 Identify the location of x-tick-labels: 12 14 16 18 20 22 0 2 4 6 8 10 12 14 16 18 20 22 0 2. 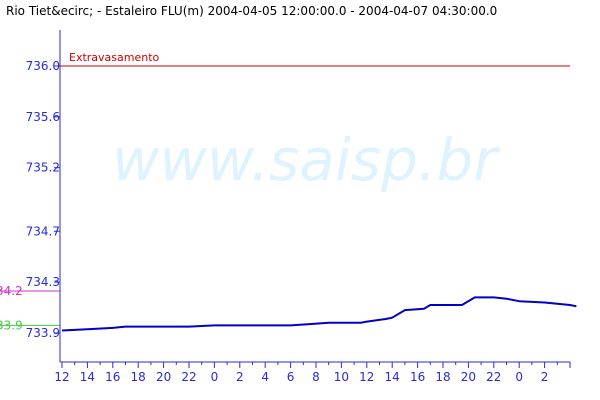
(312, 373).